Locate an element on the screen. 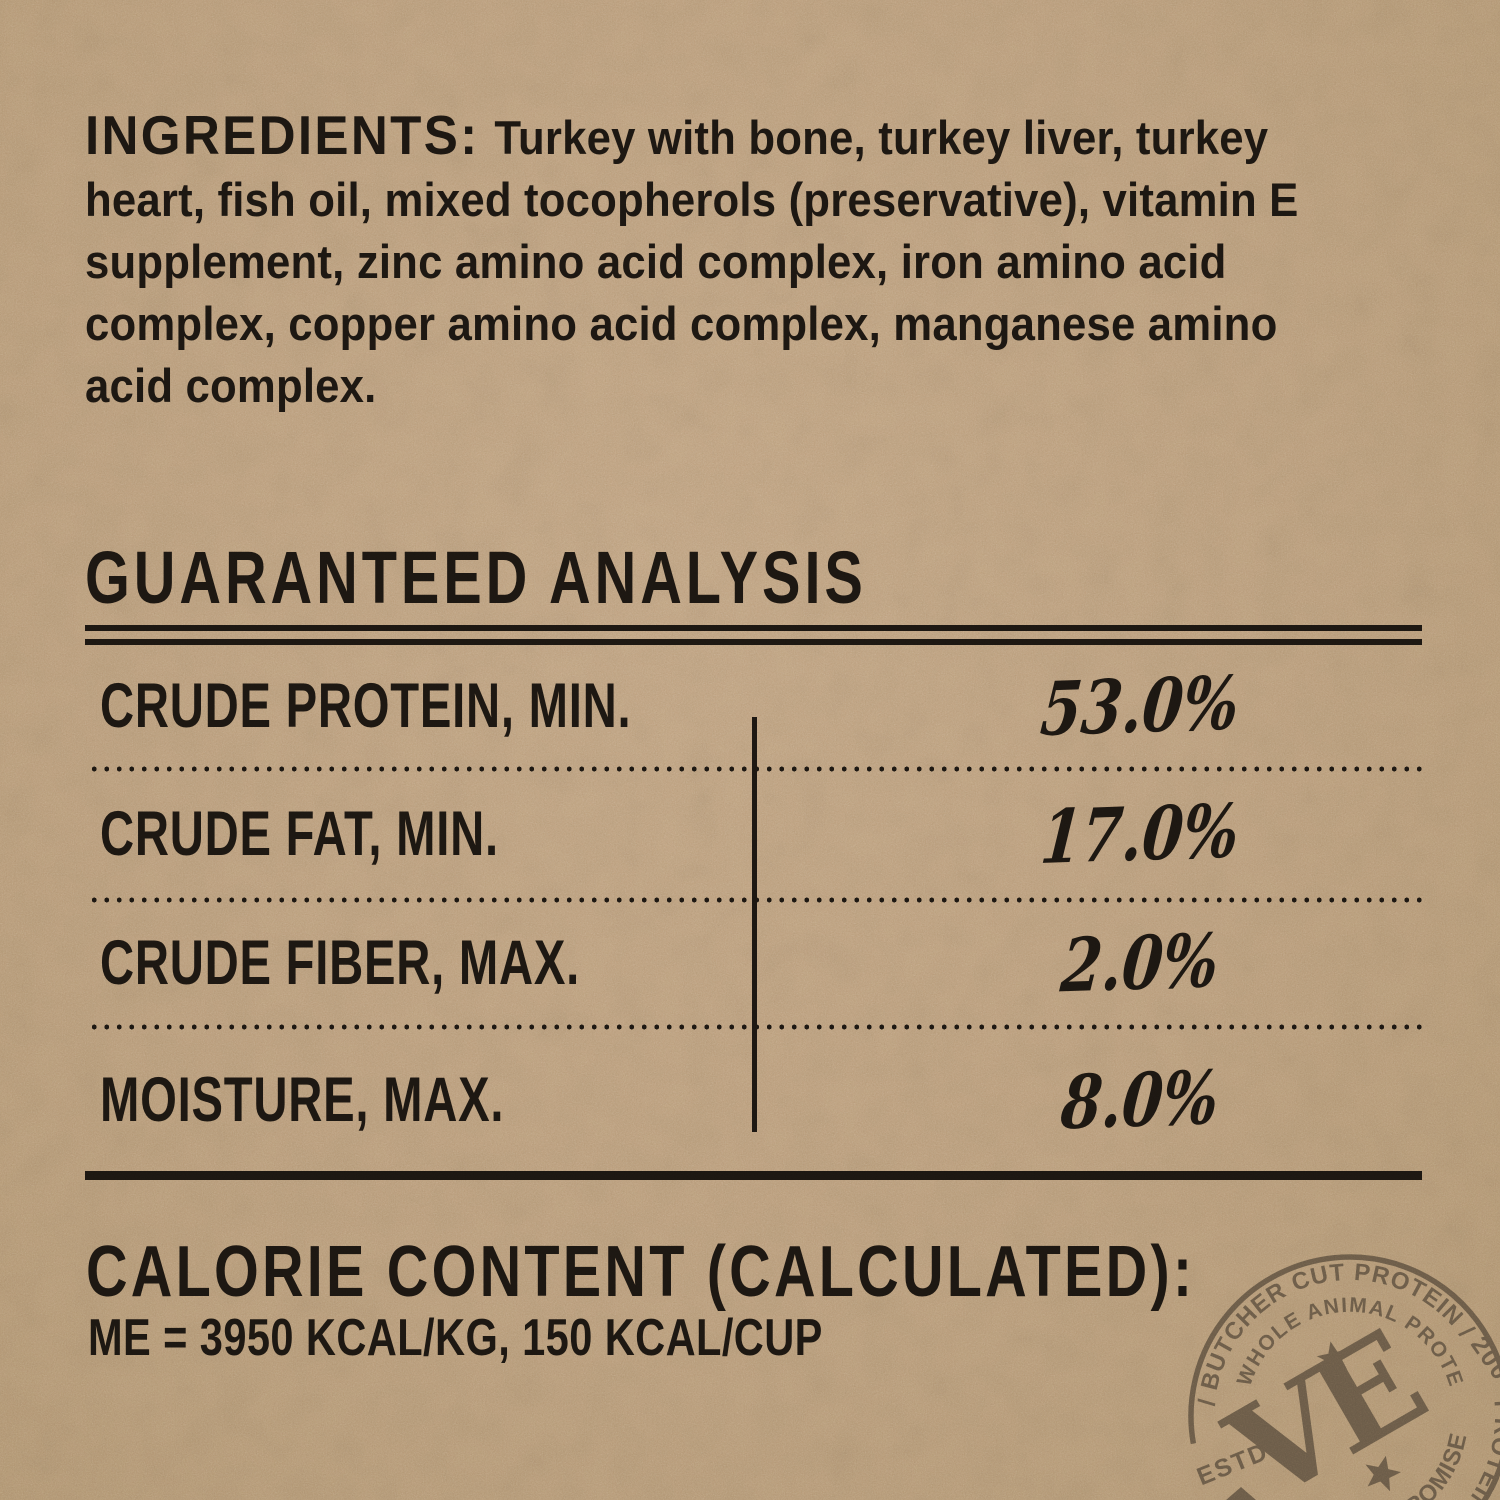  row-label: CRUDE FAT, MIN. is located at coordinates (299, 833).